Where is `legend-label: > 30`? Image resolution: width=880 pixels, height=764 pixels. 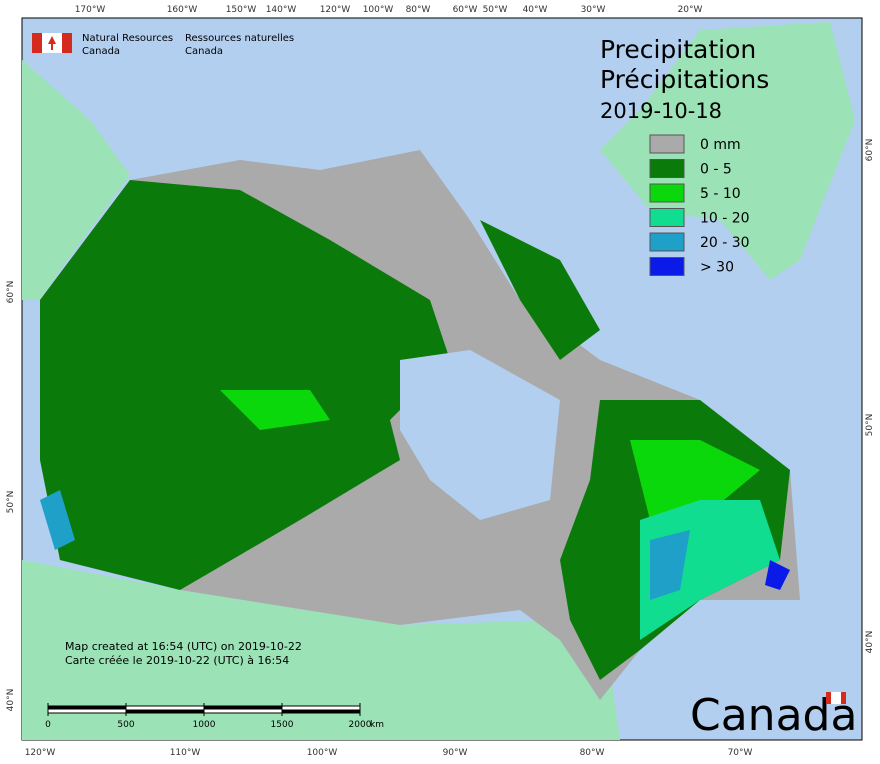
legend-label: > 30 is located at coordinates (717, 268).